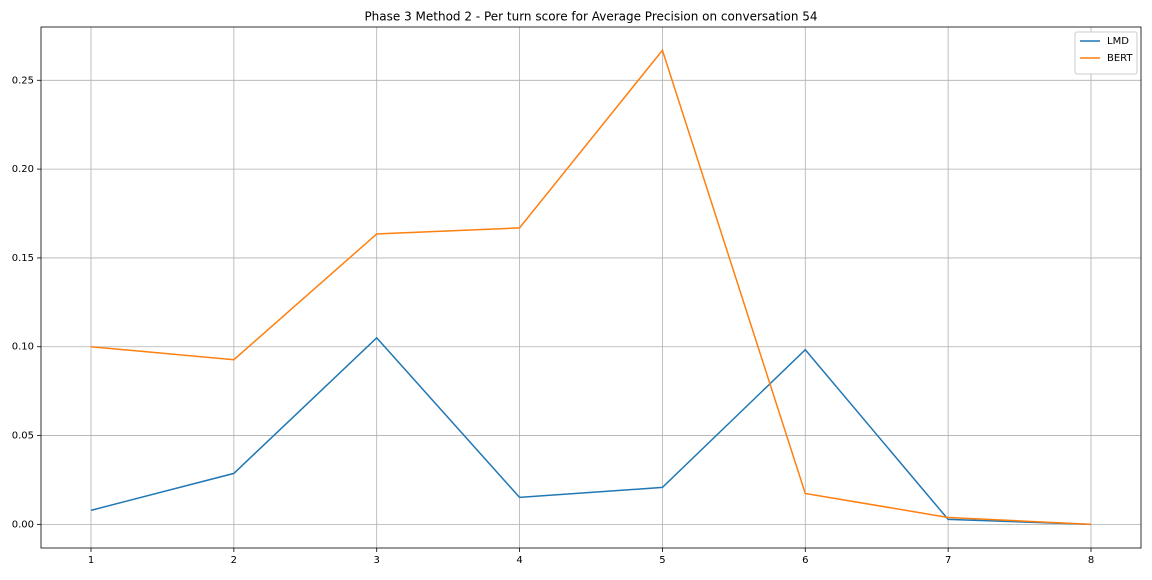 This screenshot has height=580, width=1152. Describe the element at coordinates (948, 560) in the screenshot. I see `x-tick-label: 7` at that location.